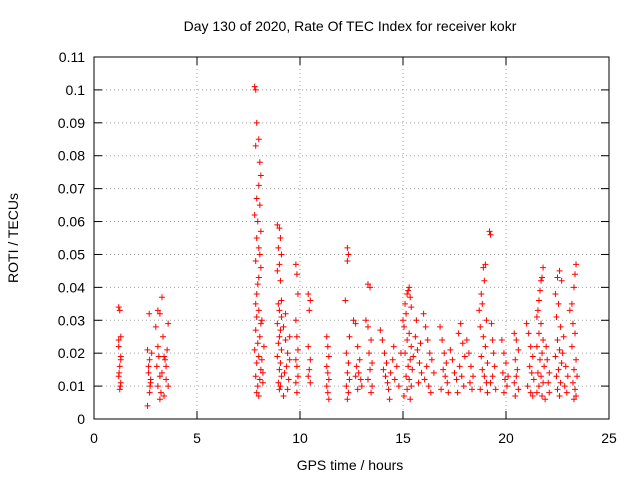 The width and height of the screenshot is (640, 480). I want to click on y-tick-label: 0.02, so click(71, 353).